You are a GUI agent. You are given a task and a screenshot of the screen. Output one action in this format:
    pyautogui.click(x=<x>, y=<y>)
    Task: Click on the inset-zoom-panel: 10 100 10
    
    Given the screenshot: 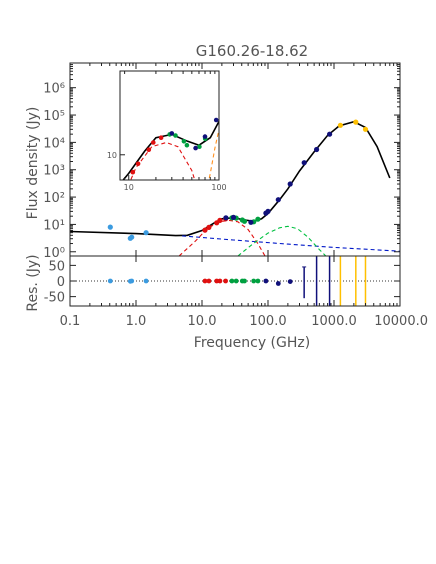 What is the action you would take?
    pyautogui.click(x=167, y=131)
    